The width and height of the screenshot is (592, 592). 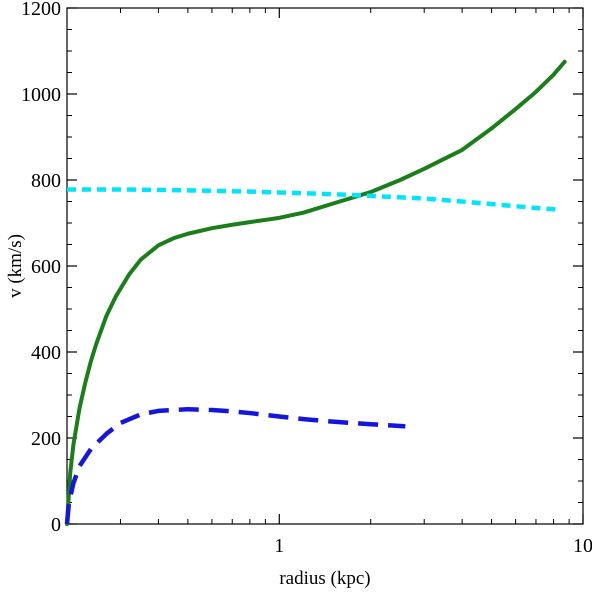 I want to click on y-tick-label: 0, so click(x=56, y=525).